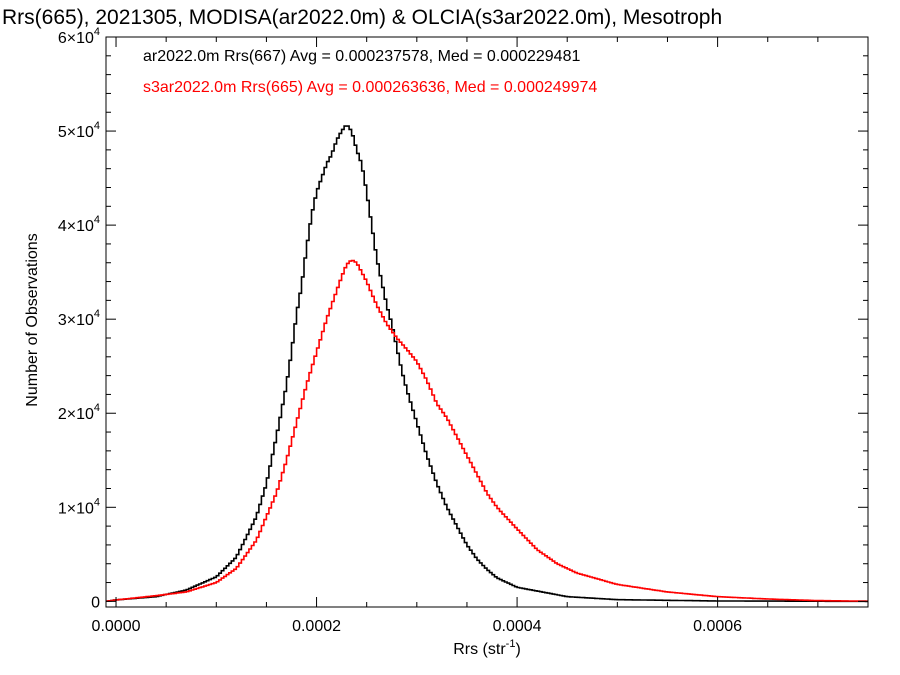 This screenshot has height=675, width=900. Describe the element at coordinates (79, 36) in the screenshot. I see `y-tick-label: 6×10⁴` at that location.